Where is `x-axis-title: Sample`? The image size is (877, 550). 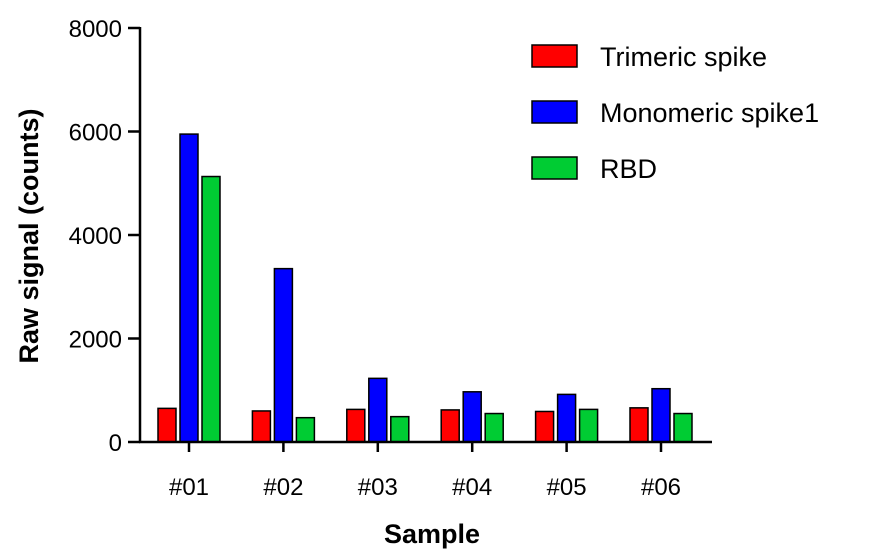
x-axis-title: Sample is located at coordinates (432, 534).